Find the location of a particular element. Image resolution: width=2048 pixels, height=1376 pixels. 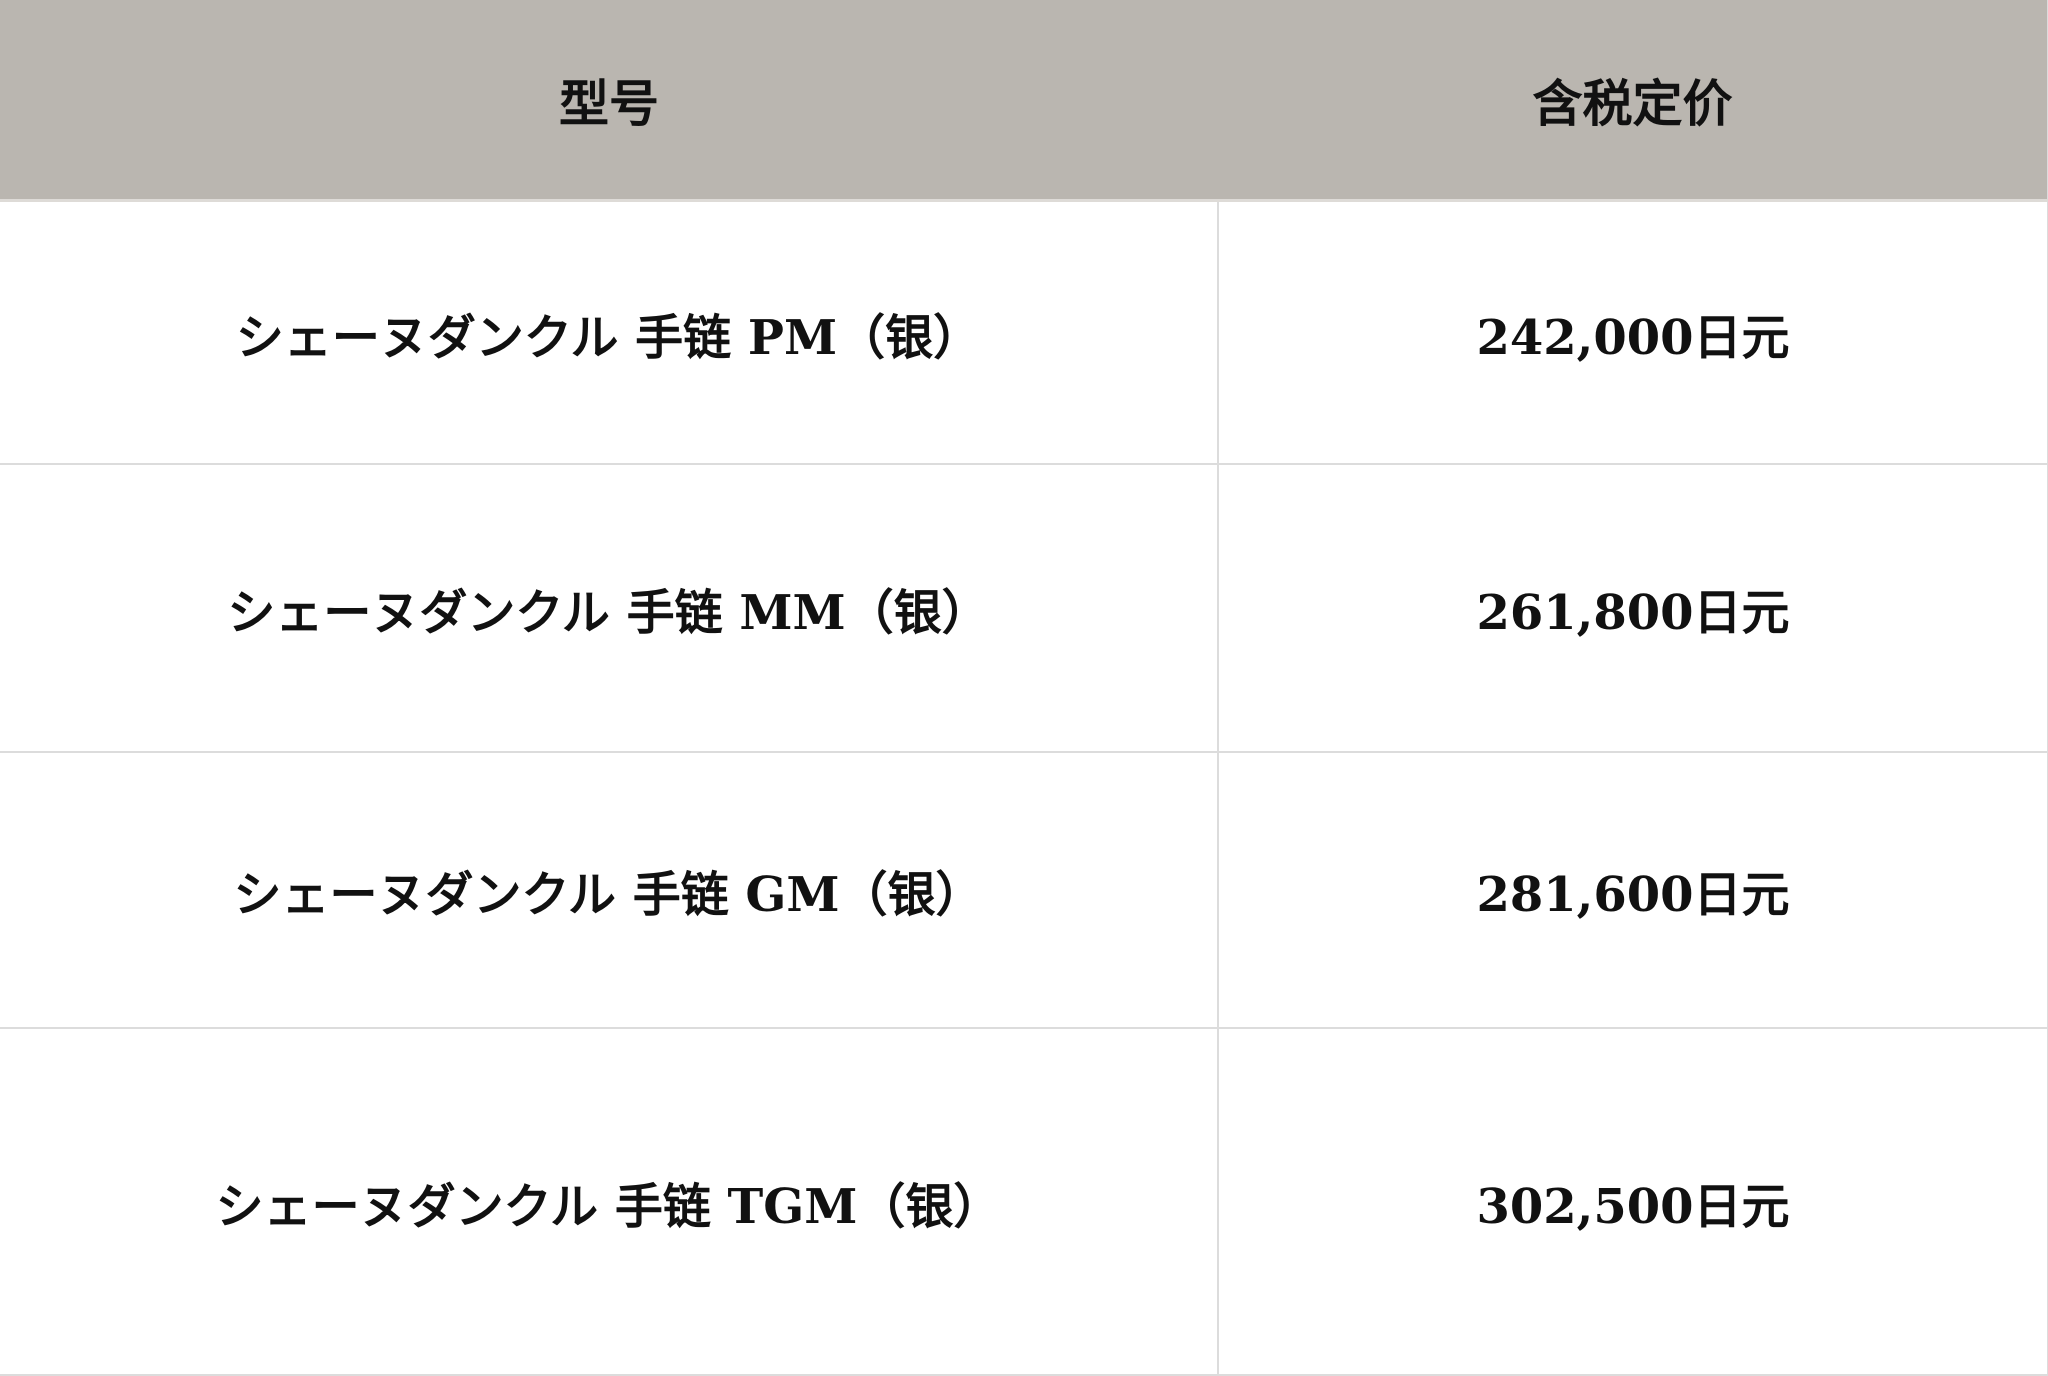

header-row: 型号 含税定价 is located at coordinates (1024, 101).